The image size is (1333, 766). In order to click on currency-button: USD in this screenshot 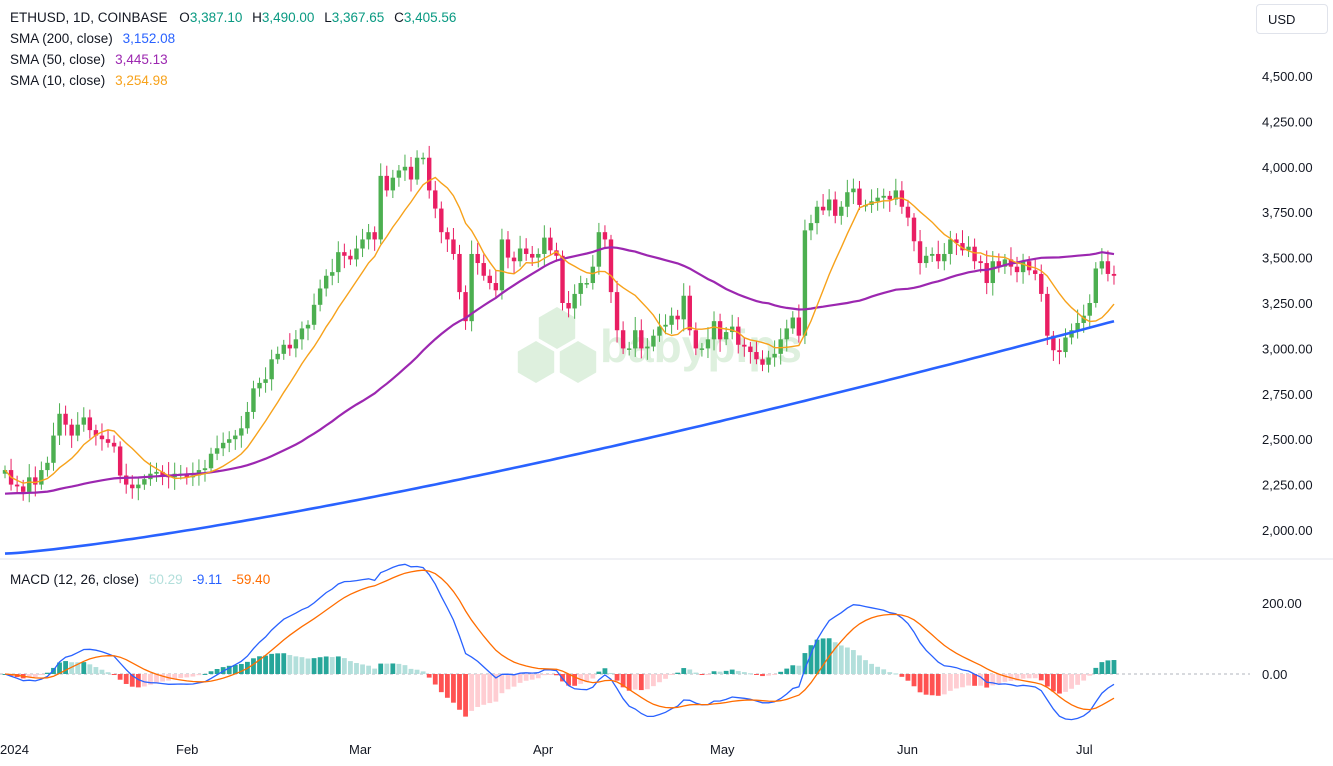, I will do `click(1292, 19)`.